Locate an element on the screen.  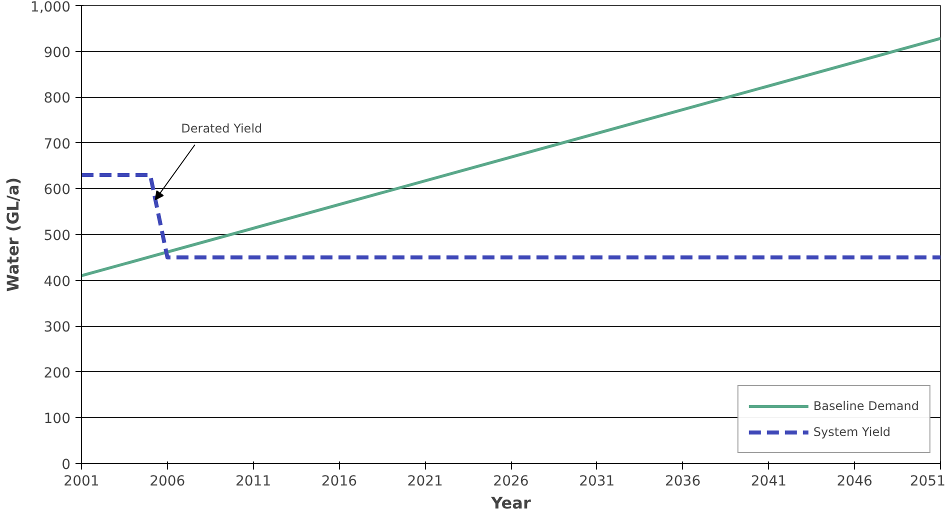
y-tick-label: 100 is located at coordinates (57, 419).